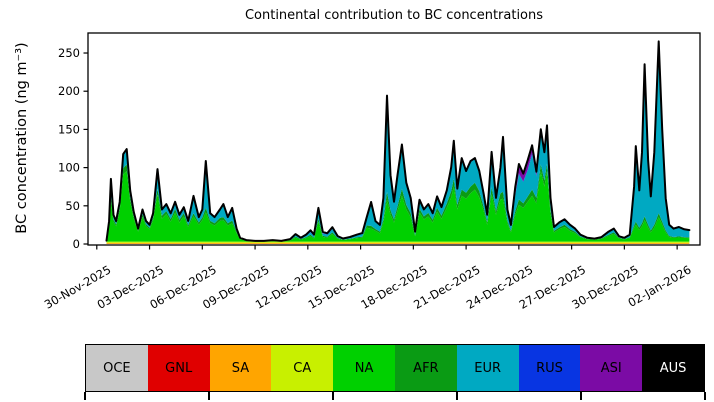  Describe the element at coordinates (69, 53) in the screenshot. I see `y-tick-label: 250` at that location.